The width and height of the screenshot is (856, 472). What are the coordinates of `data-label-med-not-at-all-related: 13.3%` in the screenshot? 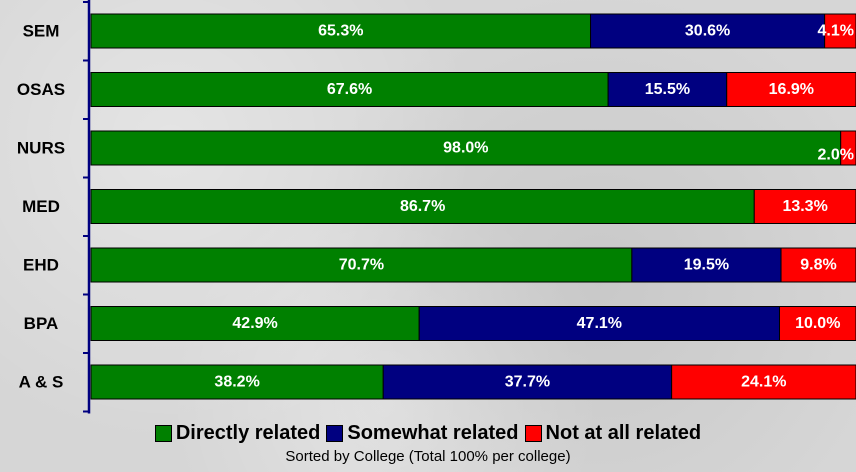 It's located at (804, 206).